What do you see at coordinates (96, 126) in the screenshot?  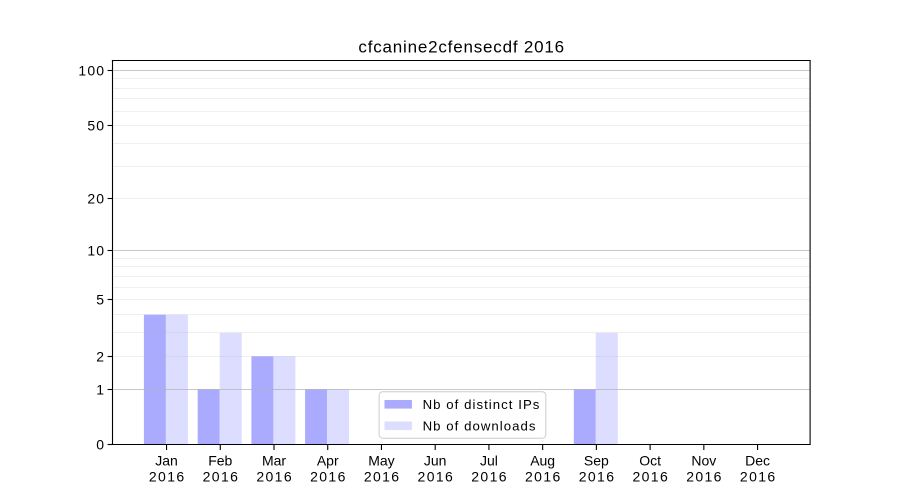 I see `svg-text: 50` at bounding box center [96, 126].